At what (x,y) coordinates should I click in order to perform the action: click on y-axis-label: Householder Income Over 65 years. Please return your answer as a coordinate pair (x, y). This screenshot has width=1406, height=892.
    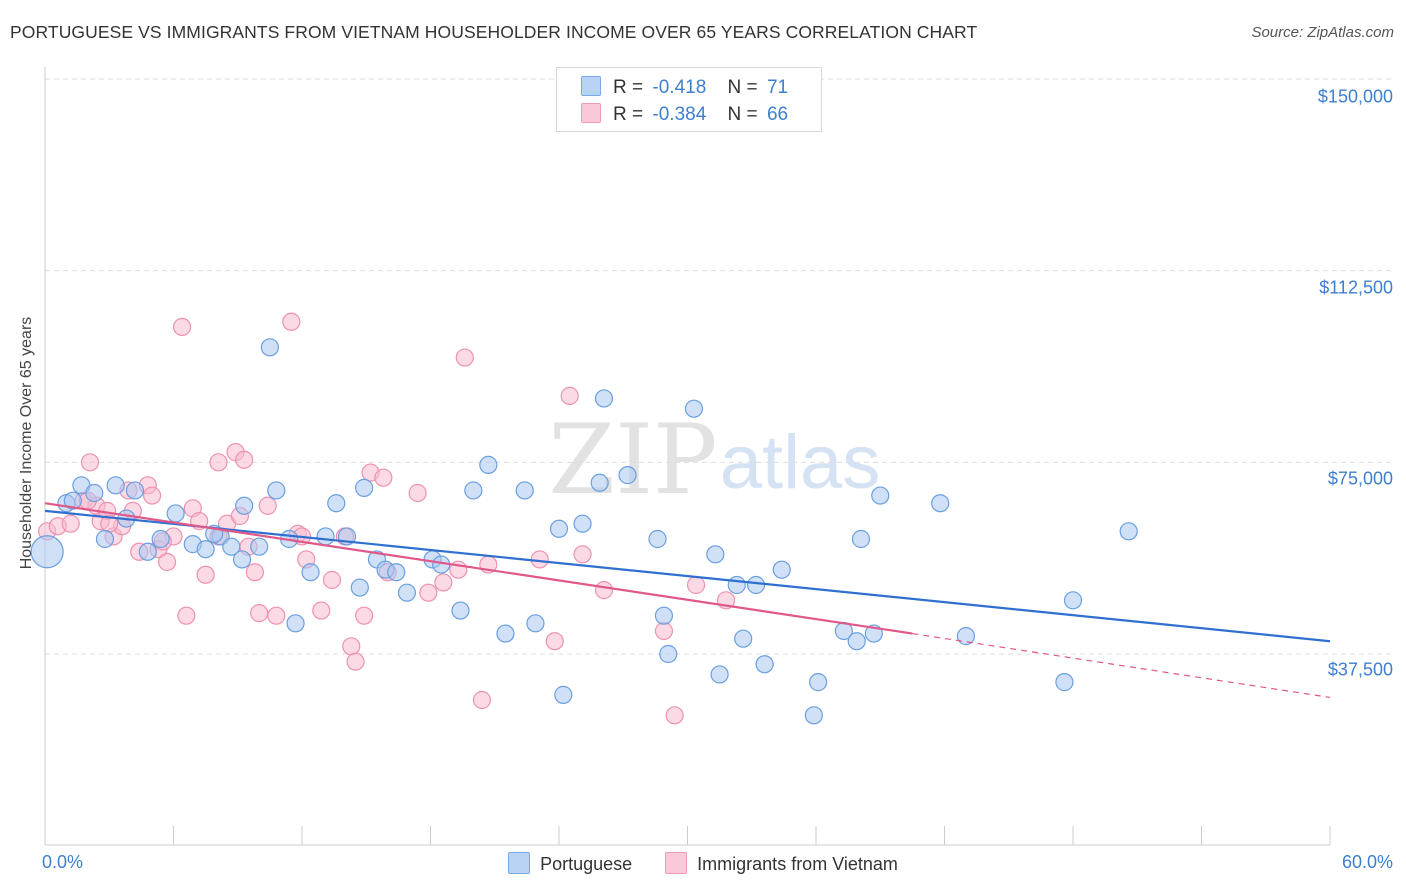
    Looking at the image, I should click on (26, 443).